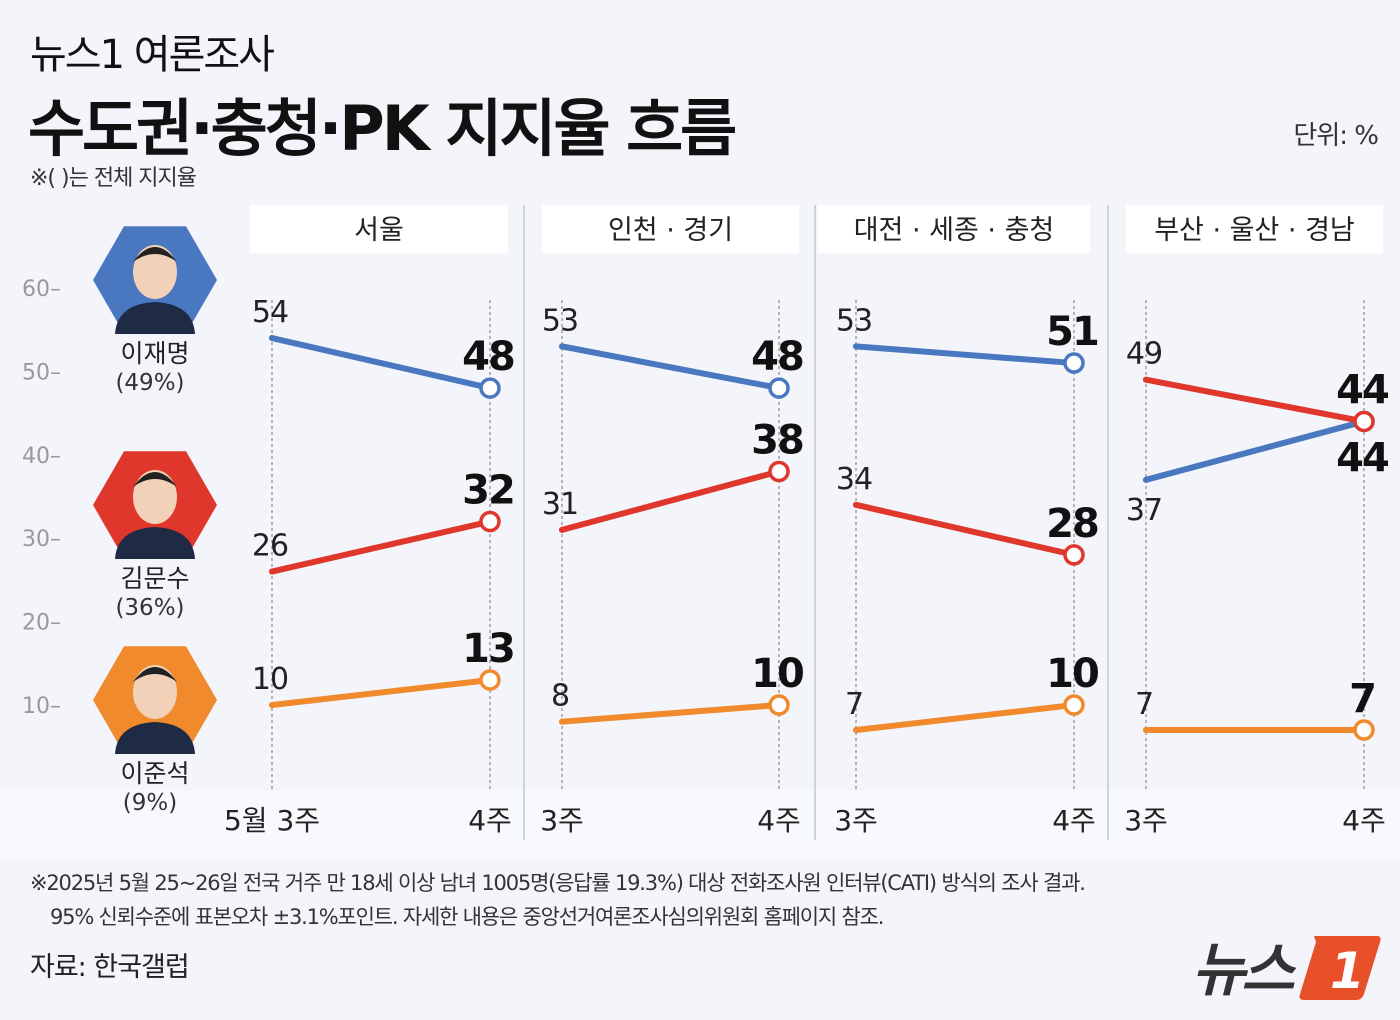 Image resolution: width=1400 pixels, height=1020 pixels. What do you see at coordinates (41, 706) in the screenshot?
I see `y-tick-label: 10–` at bounding box center [41, 706].